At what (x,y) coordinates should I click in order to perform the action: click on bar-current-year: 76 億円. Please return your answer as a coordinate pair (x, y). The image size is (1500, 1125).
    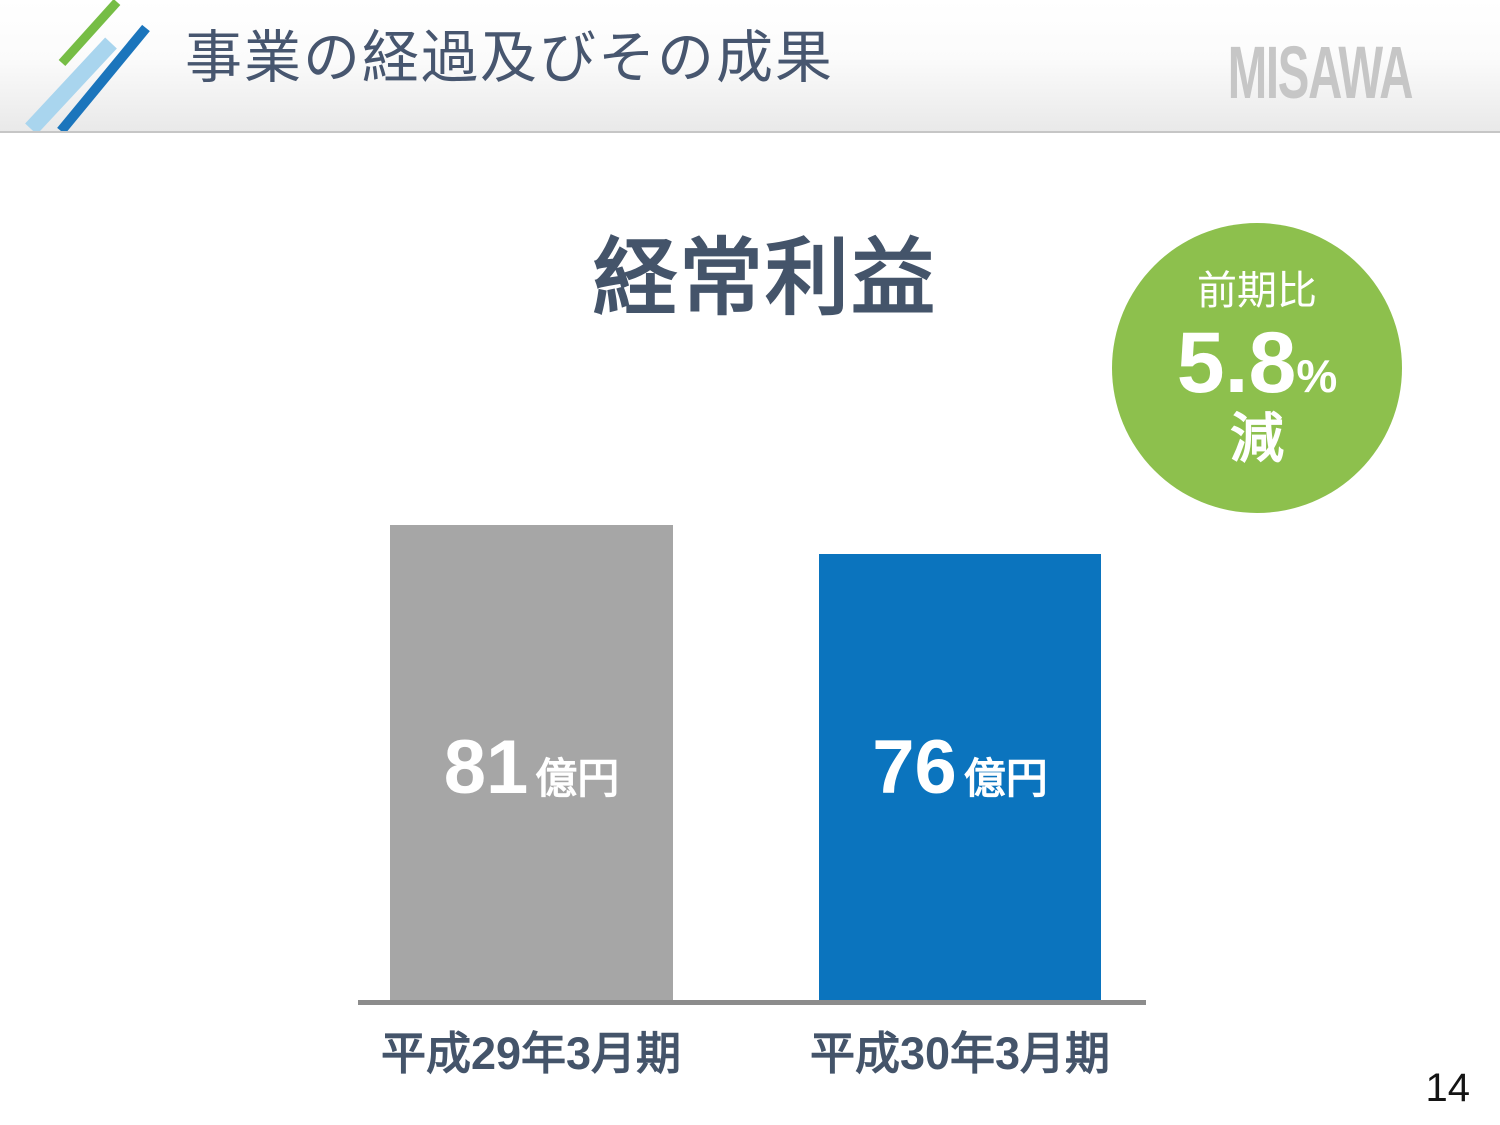
    Looking at the image, I should click on (960, 778).